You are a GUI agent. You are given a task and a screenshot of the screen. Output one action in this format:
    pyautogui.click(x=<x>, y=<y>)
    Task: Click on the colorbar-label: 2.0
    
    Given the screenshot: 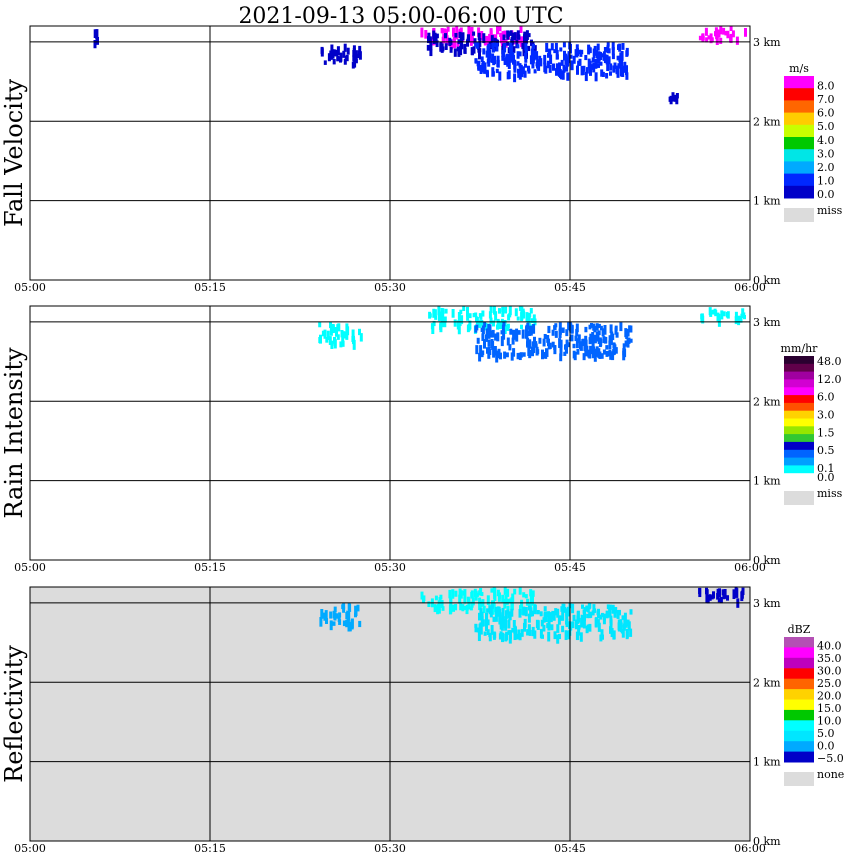 What is the action you would take?
    pyautogui.click(x=826, y=167)
    